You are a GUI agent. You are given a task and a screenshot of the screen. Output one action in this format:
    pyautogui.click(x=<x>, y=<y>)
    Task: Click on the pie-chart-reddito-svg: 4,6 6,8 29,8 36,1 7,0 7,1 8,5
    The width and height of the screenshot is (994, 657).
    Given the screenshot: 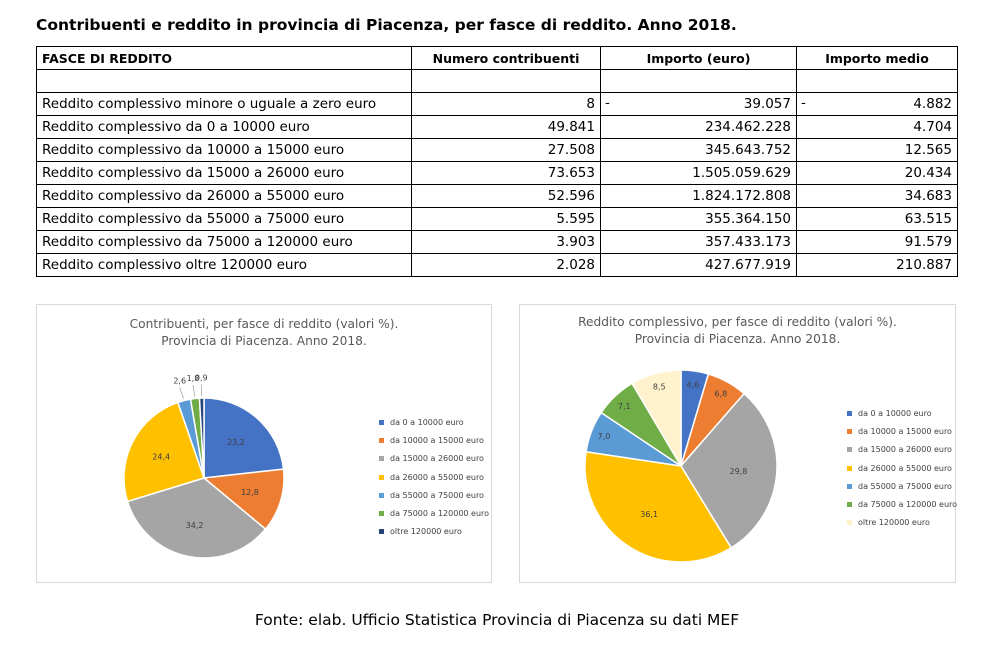 What is the action you would take?
    pyautogui.click(x=681, y=466)
    